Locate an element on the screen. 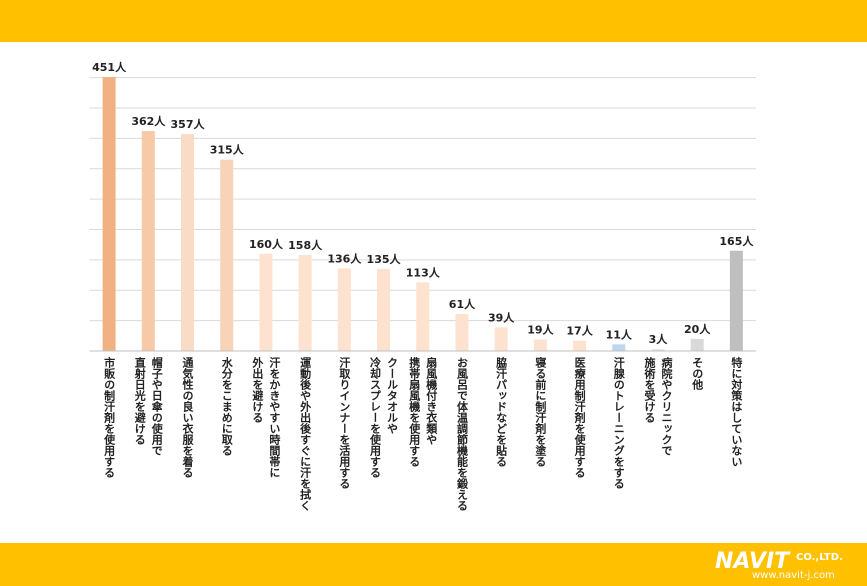 This screenshot has height=586, width=867. value-label: 362人 is located at coordinates (148, 121).